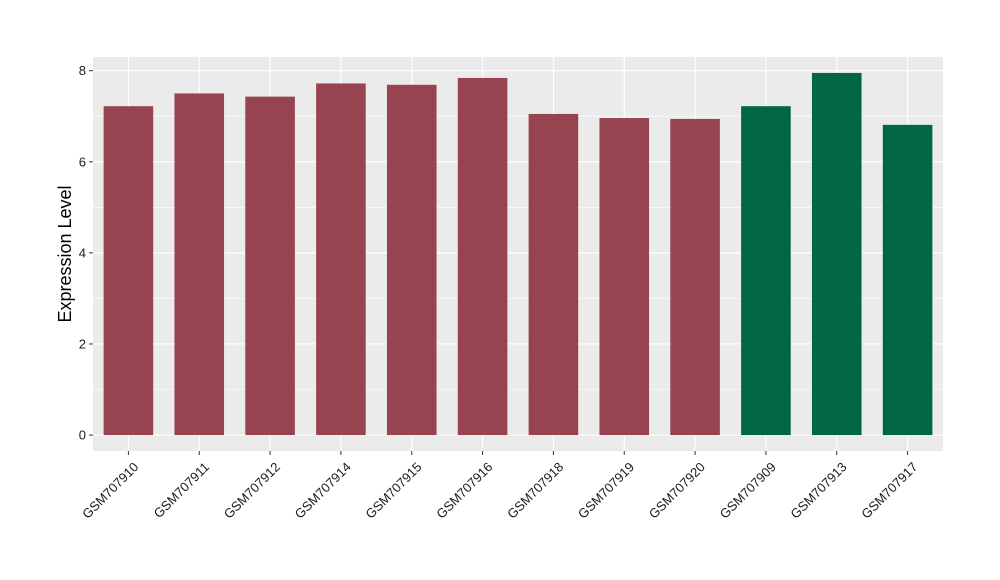 The width and height of the screenshot is (1000, 580). Describe the element at coordinates (110, 490) in the screenshot. I see `x-tick-label: GSM707910` at that location.